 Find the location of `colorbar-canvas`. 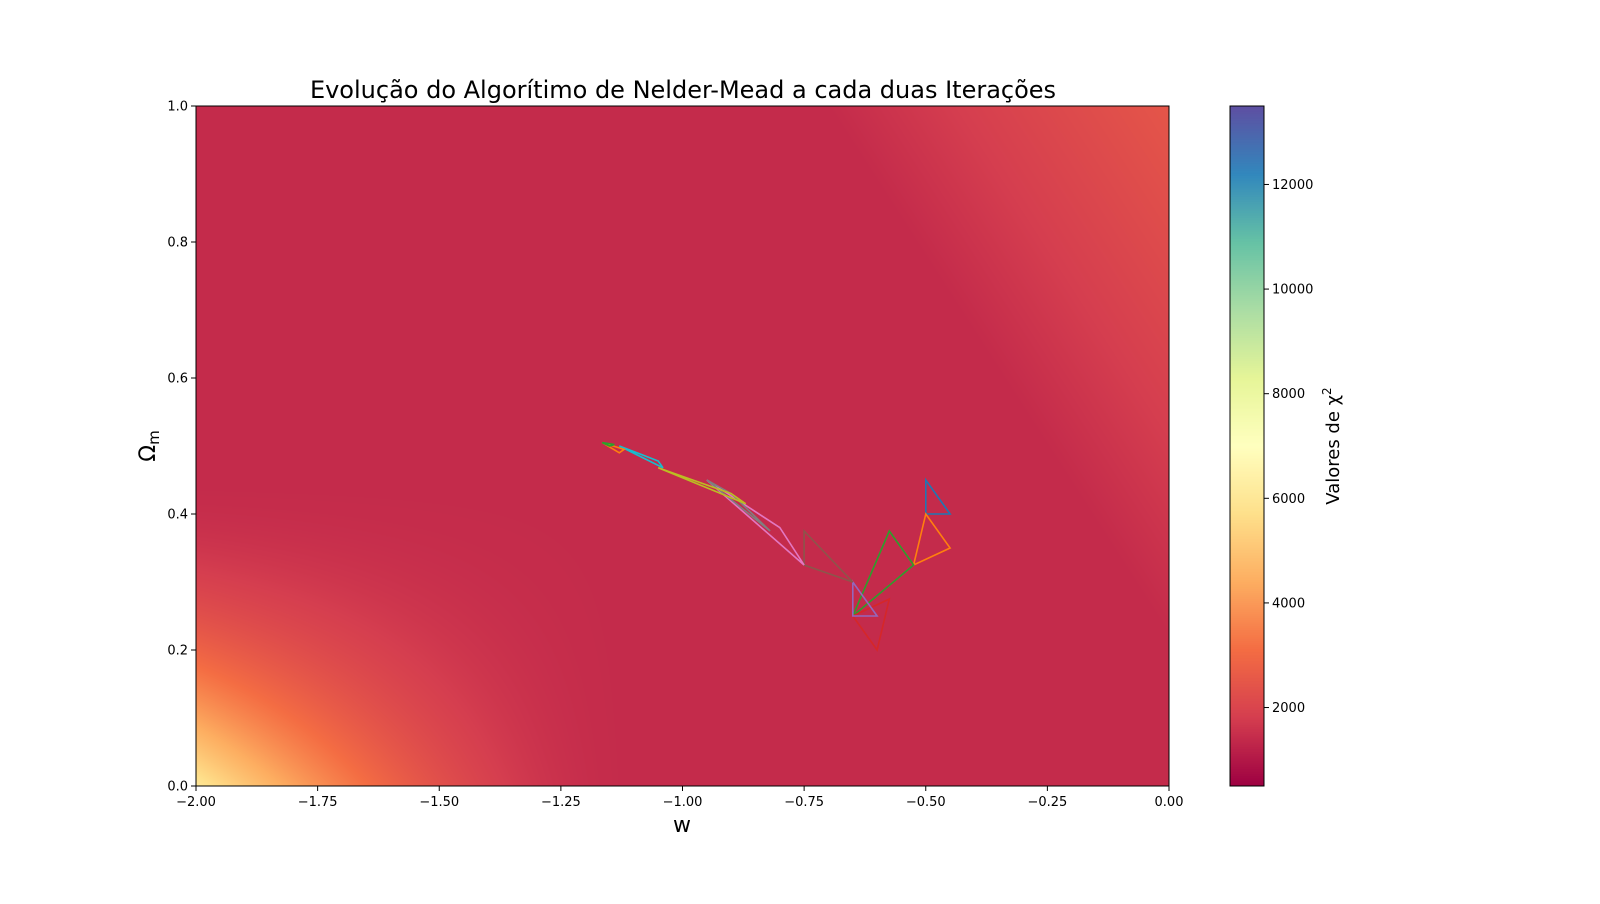

colorbar-canvas is located at coordinates (1247, 446).